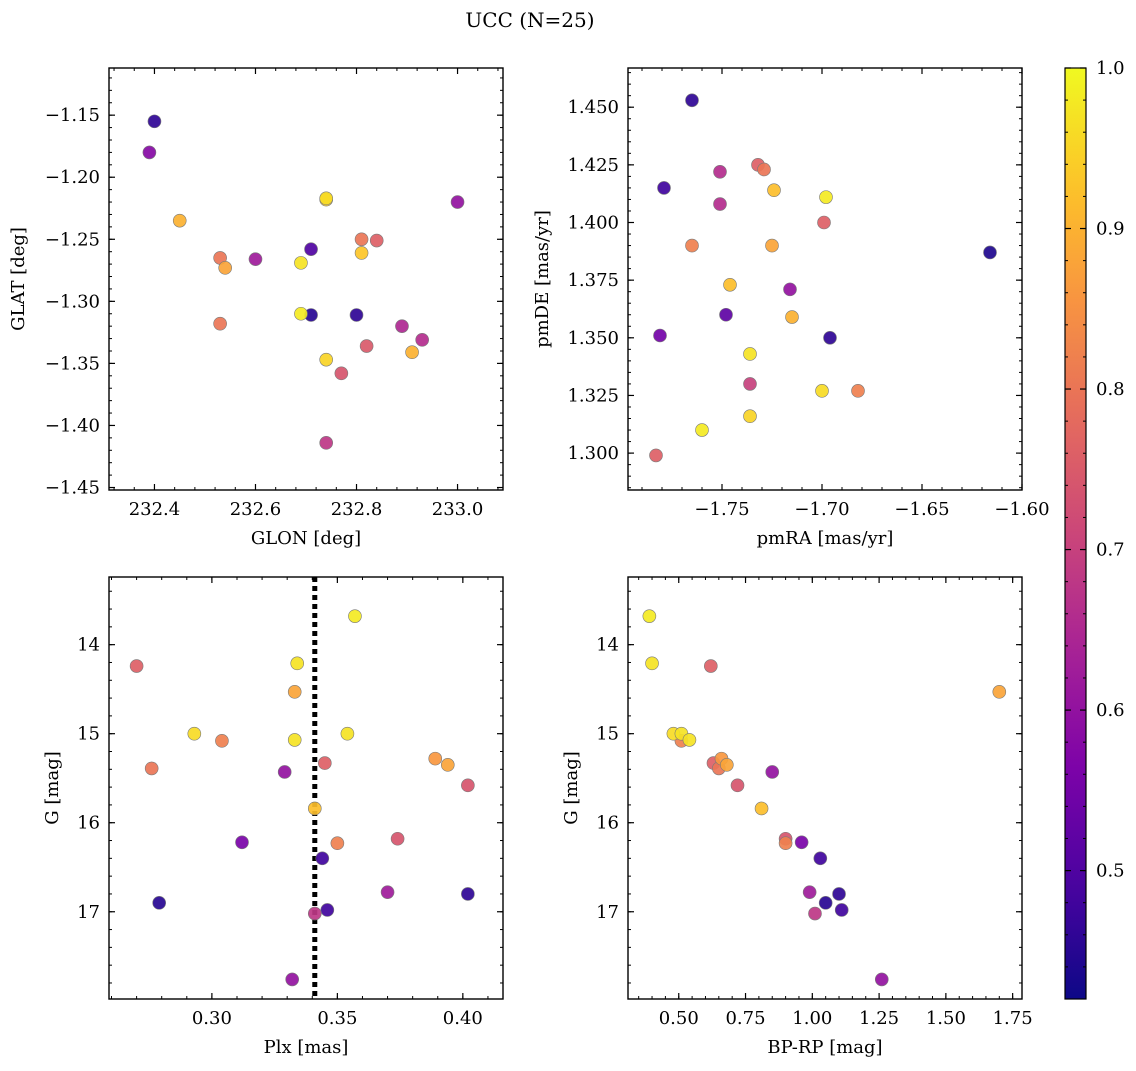  What do you see at coordinates (1110, 229) in the screenshot?
I see `colorbar-tick-label: 0.9` at bounding box center [1110, 229].